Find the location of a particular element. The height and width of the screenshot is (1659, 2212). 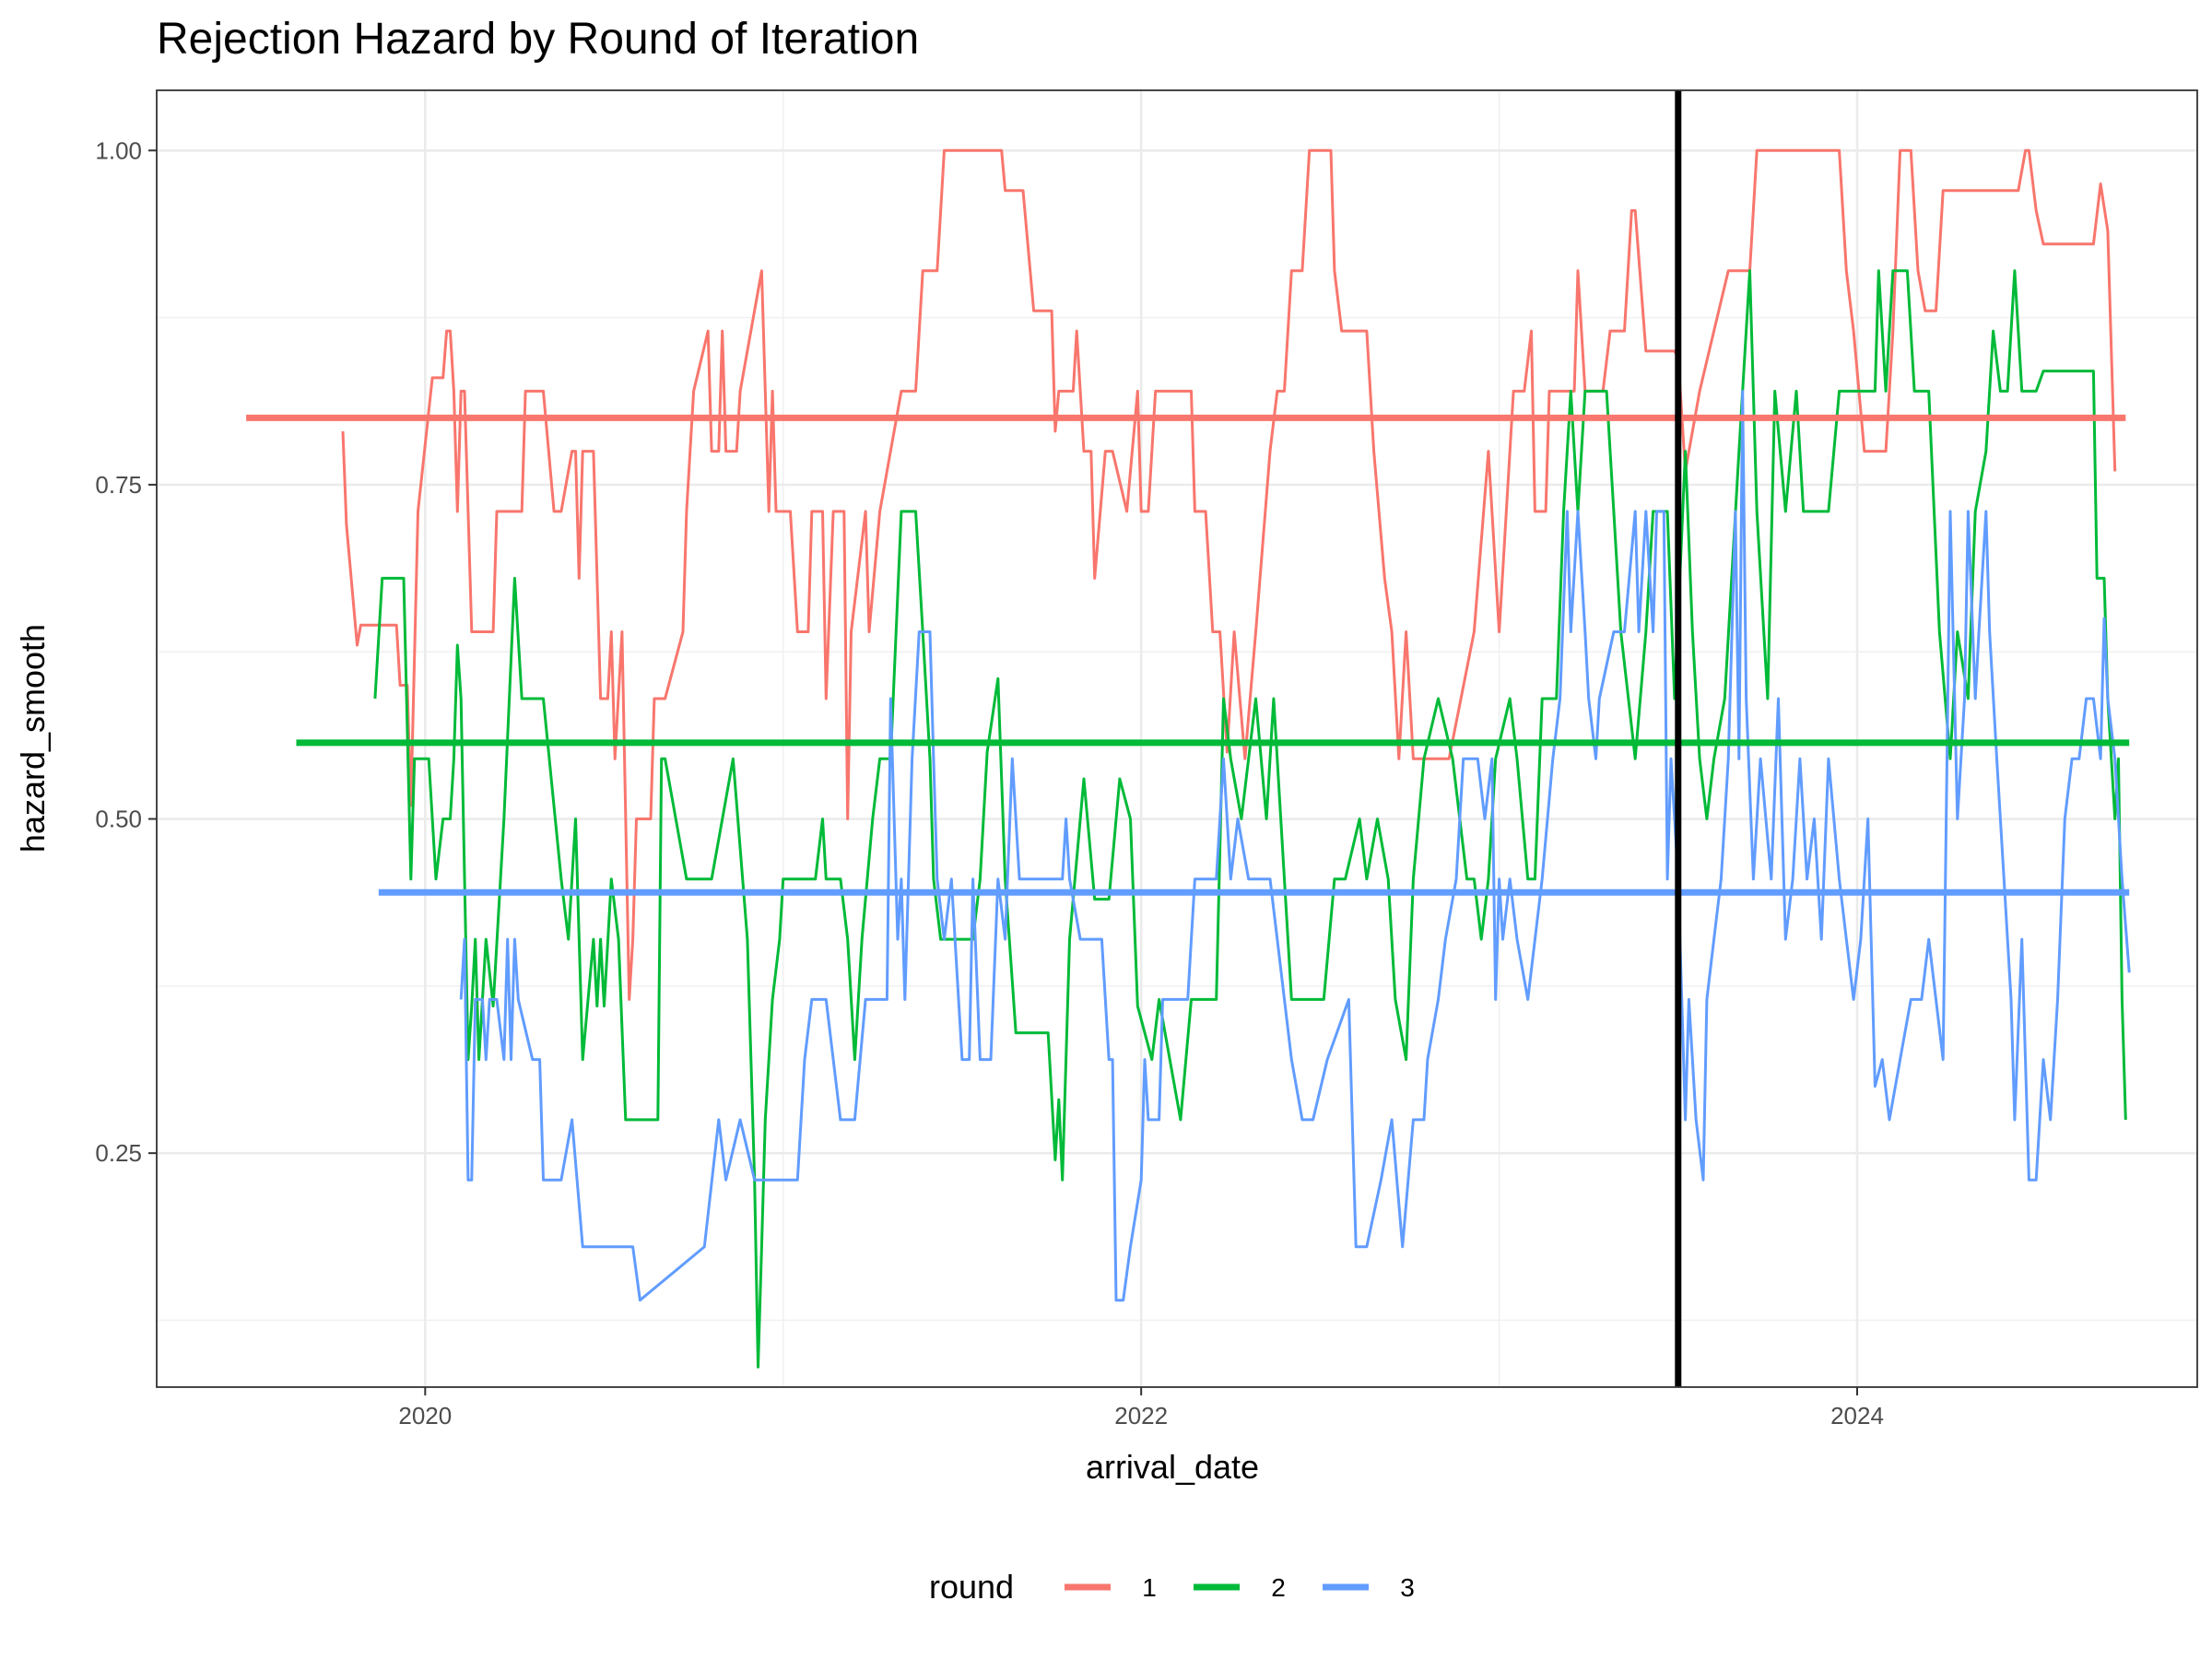

y-axis-title: hazard_smooth is located at coordinates (33, 738).